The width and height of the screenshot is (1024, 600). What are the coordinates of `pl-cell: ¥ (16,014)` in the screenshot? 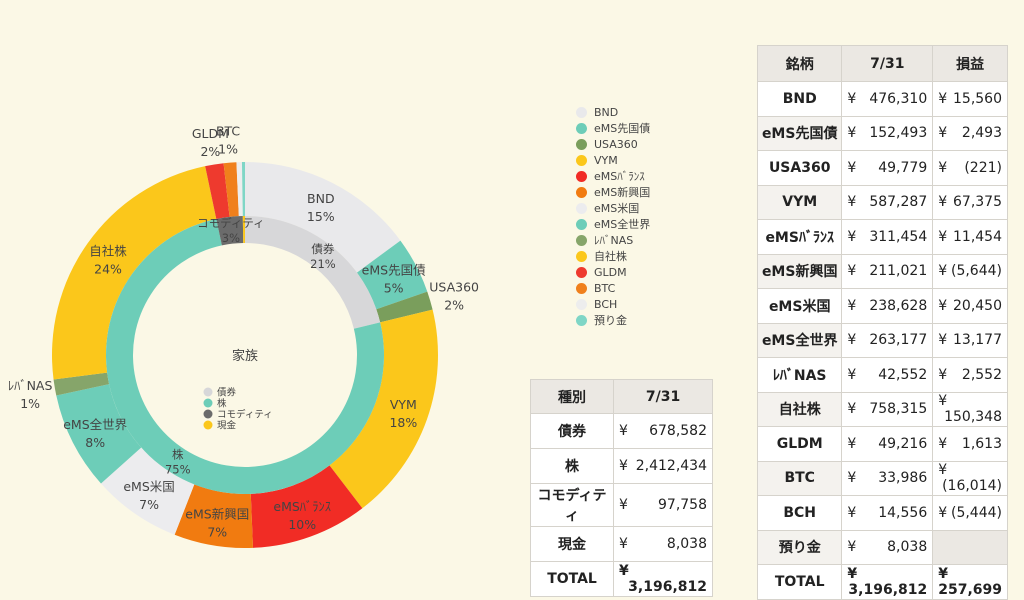 It's located at (970, 478).